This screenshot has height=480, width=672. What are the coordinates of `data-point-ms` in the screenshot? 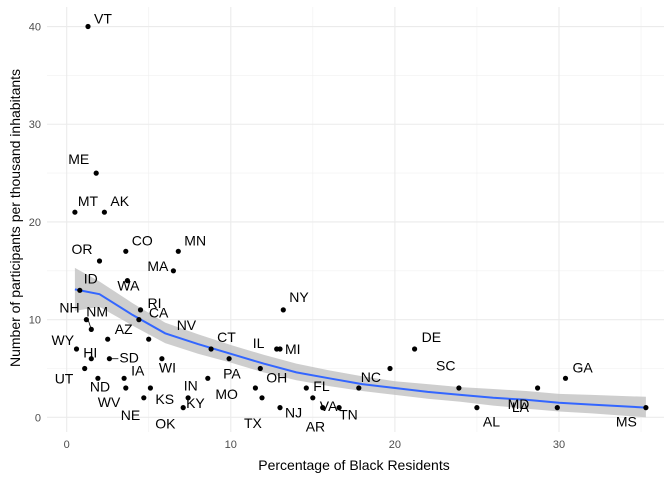 It's located at (646, 408).